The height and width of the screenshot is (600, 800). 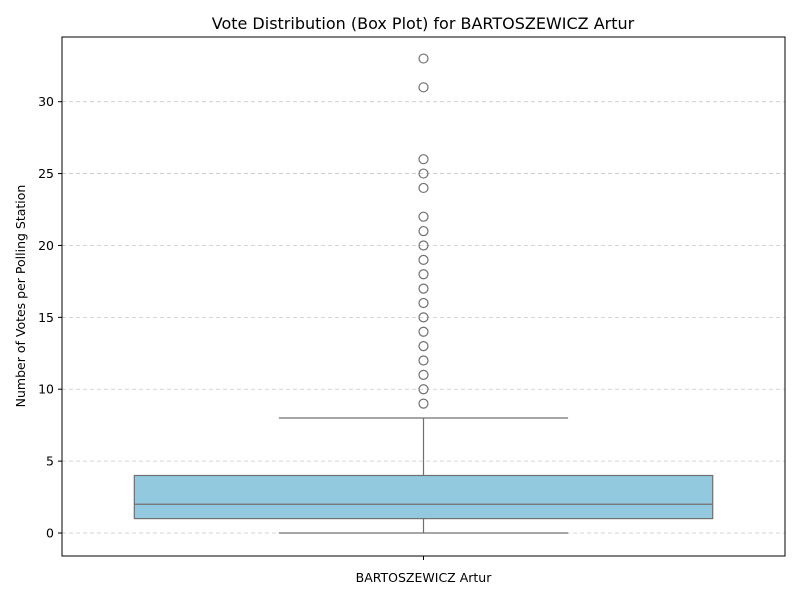 I want to click on y-axis-ticks: 0 5 10 15 20 25 30, so click(x=50, y=317).